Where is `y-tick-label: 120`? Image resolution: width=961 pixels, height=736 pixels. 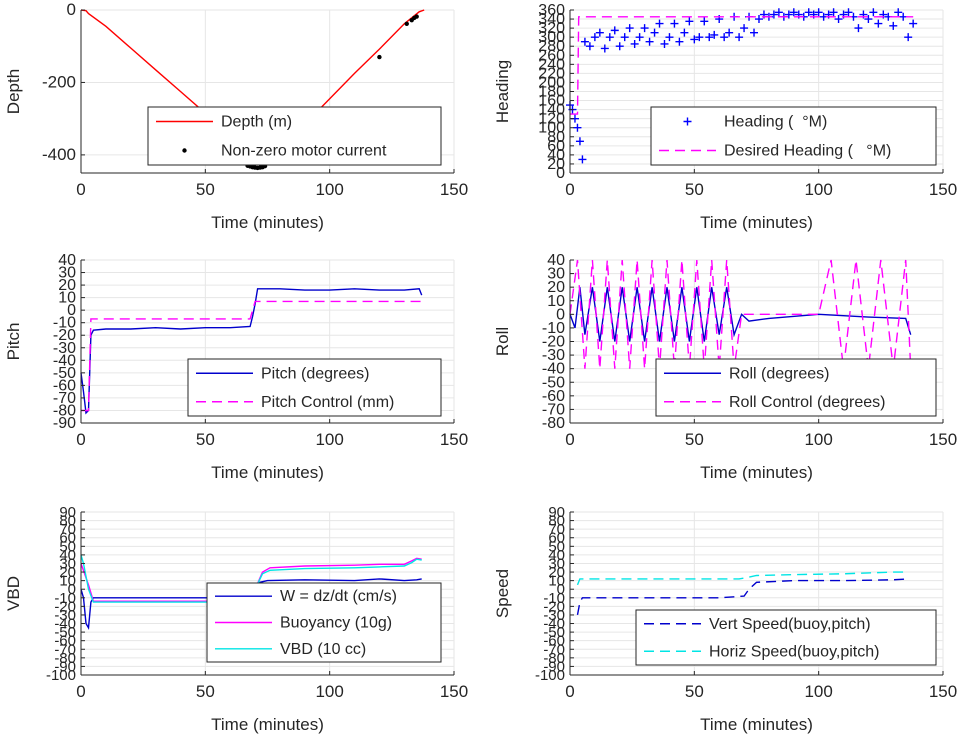
y-tick-label: 120 is located at coordinates (551, 119).